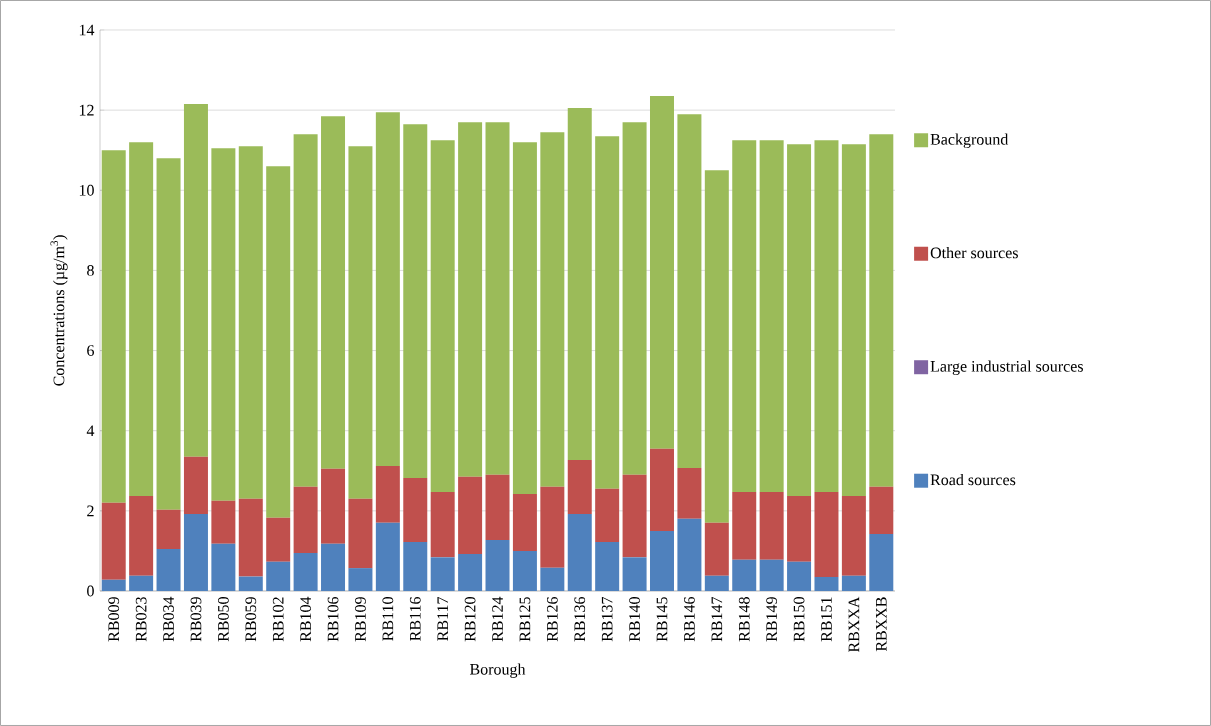 The height and width of the screenshot is (726, 1211). Describe the element at coordinates (141, 619) in the screenshot. I see `x-tick-label: RB023` at that location.